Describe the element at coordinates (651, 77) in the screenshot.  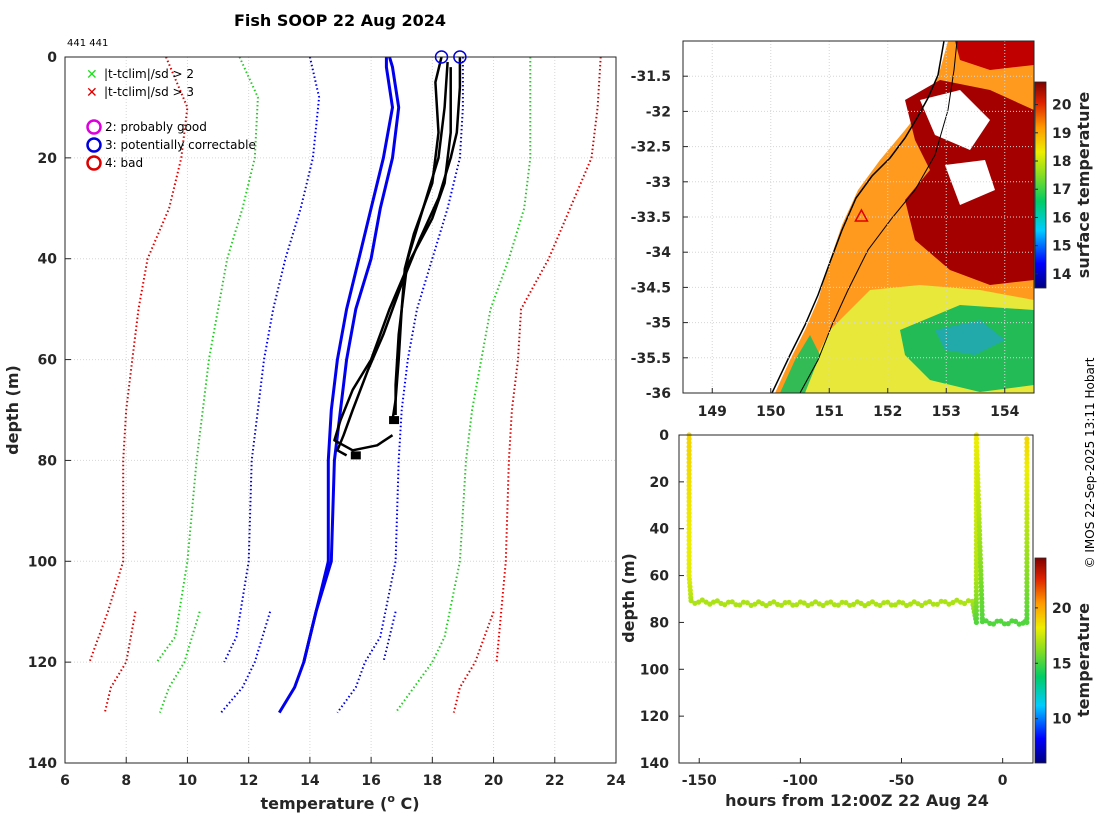
I see `map-ytick-label: -31.5` at that location.